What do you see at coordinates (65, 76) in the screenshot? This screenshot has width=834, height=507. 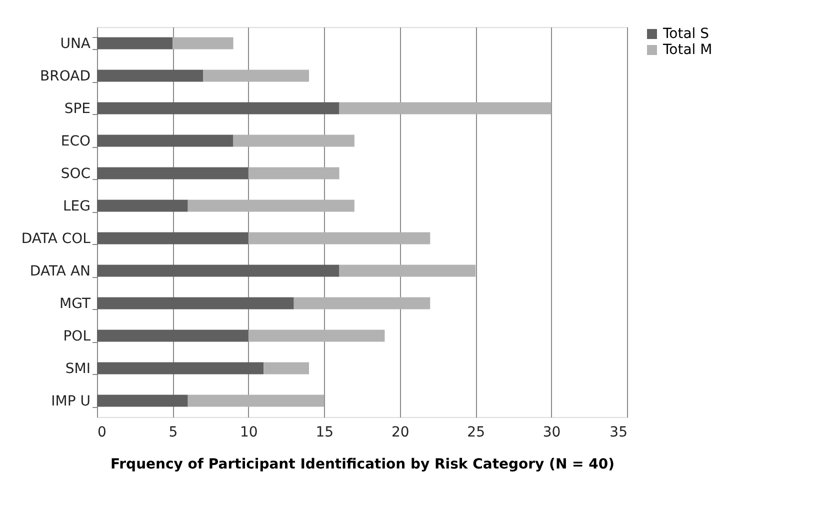 I see `y-tick-label: BROAD` at bounding box center [65, 76].